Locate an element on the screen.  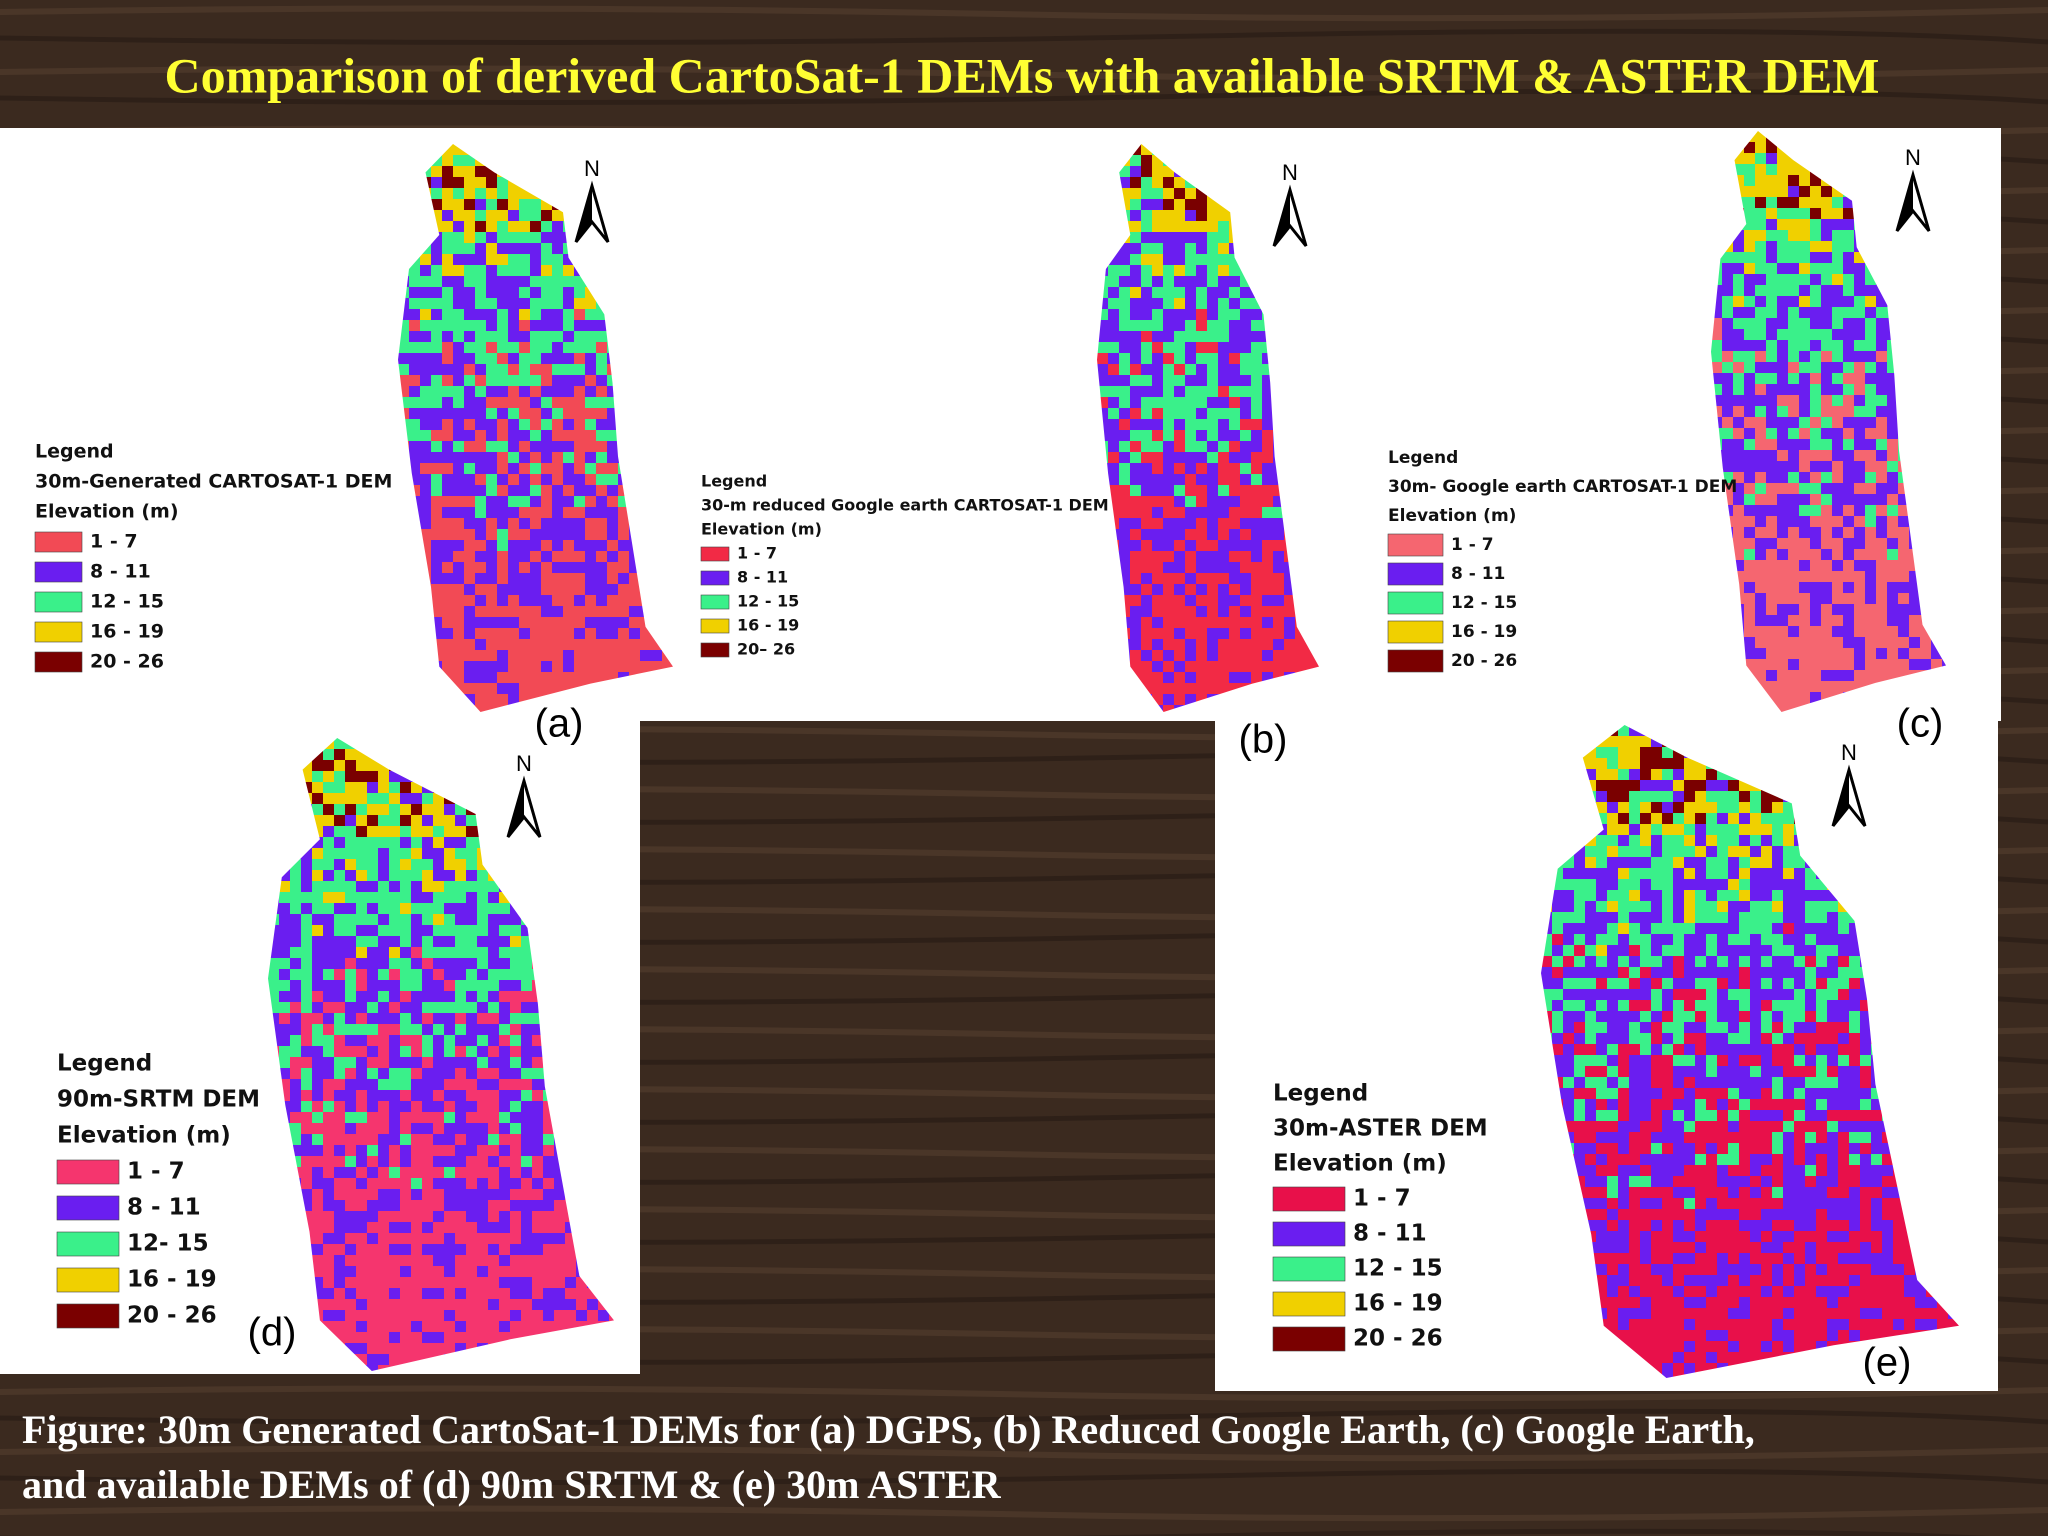
north-arrow-half is located at coordinates (1282, 218).